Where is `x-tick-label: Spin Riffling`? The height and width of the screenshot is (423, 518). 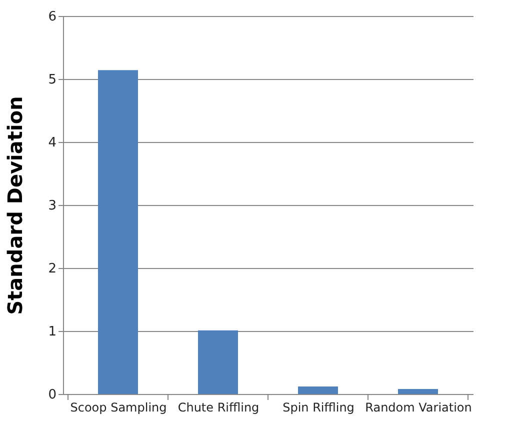 x-tick-label: Spin Riffling is located at coordinates (318, 407).